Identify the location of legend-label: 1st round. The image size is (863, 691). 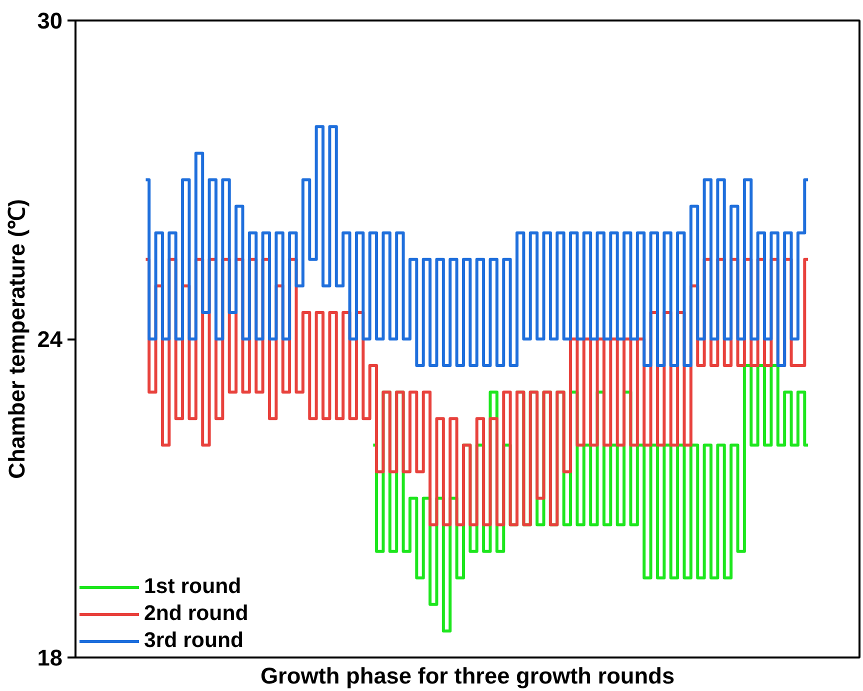
(193, 586).